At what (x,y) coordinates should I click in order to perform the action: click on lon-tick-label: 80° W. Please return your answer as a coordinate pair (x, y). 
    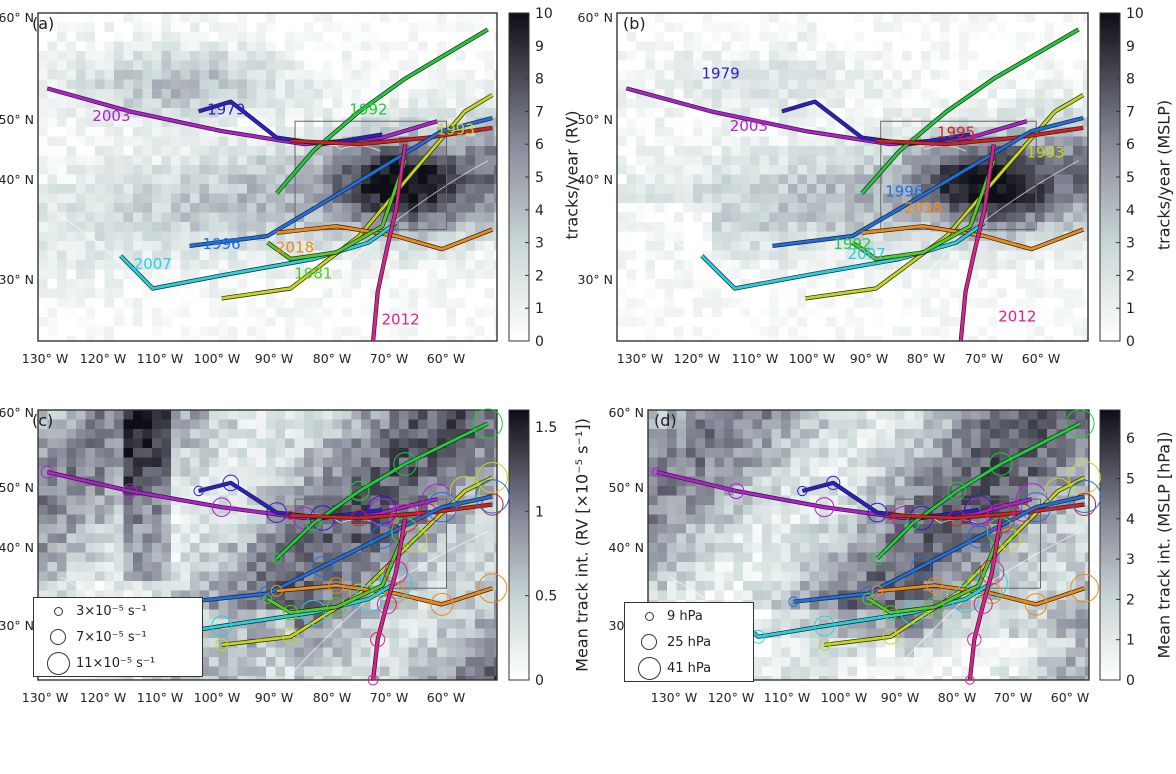
    Looking at the image, I should click on (926, 358).